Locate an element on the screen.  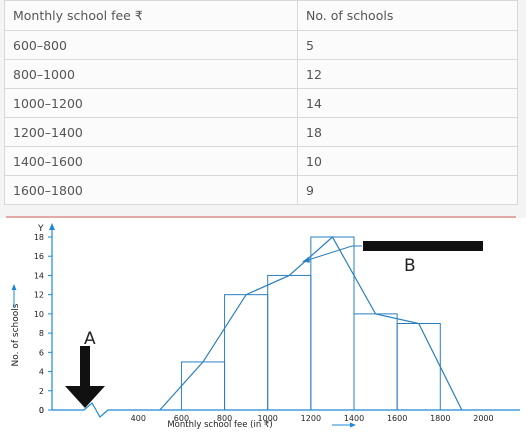
cell-fee: 600–800 is located at coordinates (151, 45).